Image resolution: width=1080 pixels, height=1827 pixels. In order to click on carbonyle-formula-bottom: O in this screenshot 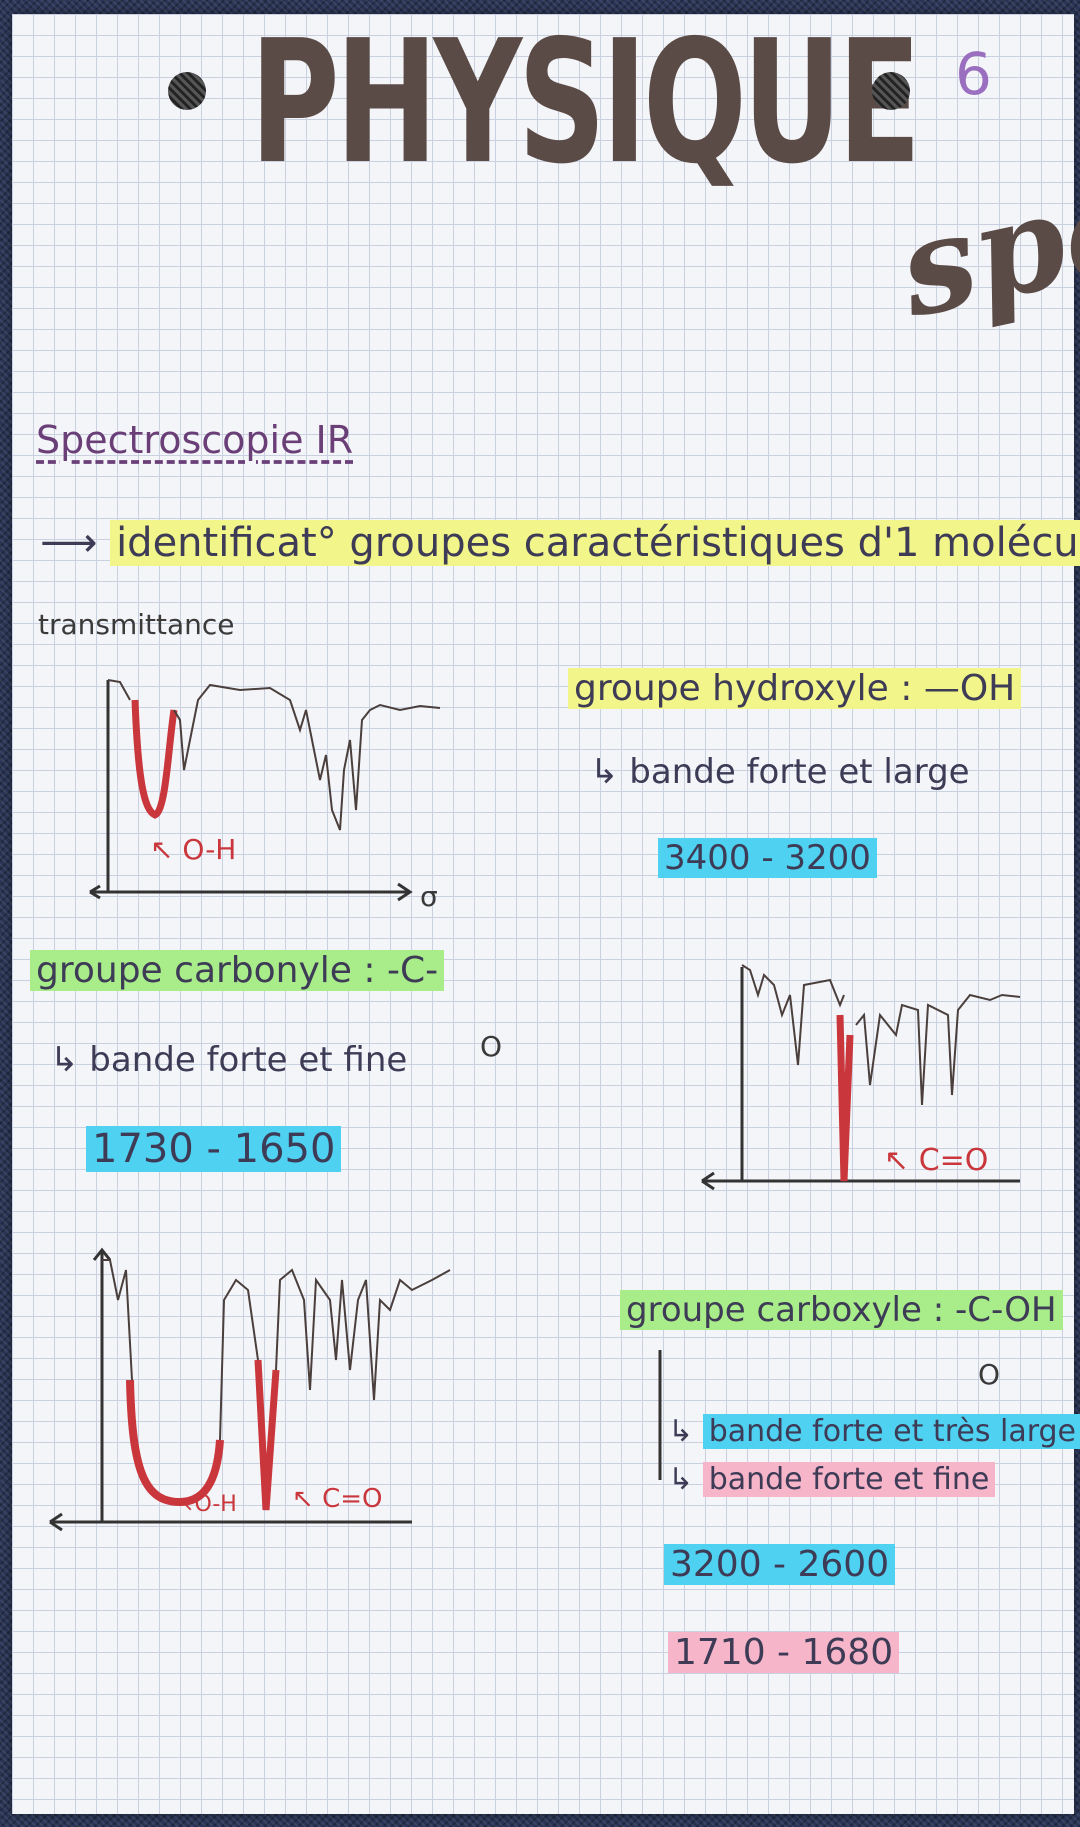, I will do `click(491, 1046)`.